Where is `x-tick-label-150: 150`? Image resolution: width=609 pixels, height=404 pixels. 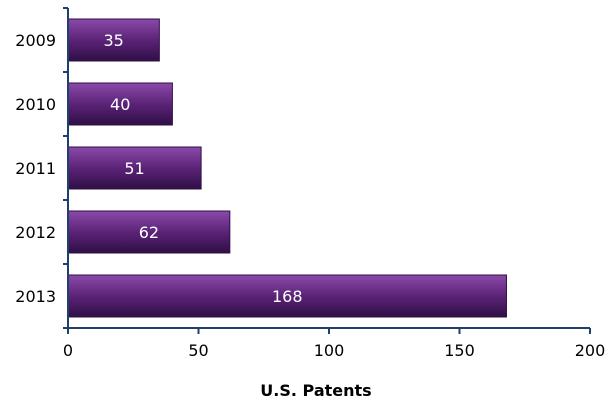 x-tick-label-150: 150 is located at coordinates (459, 350).